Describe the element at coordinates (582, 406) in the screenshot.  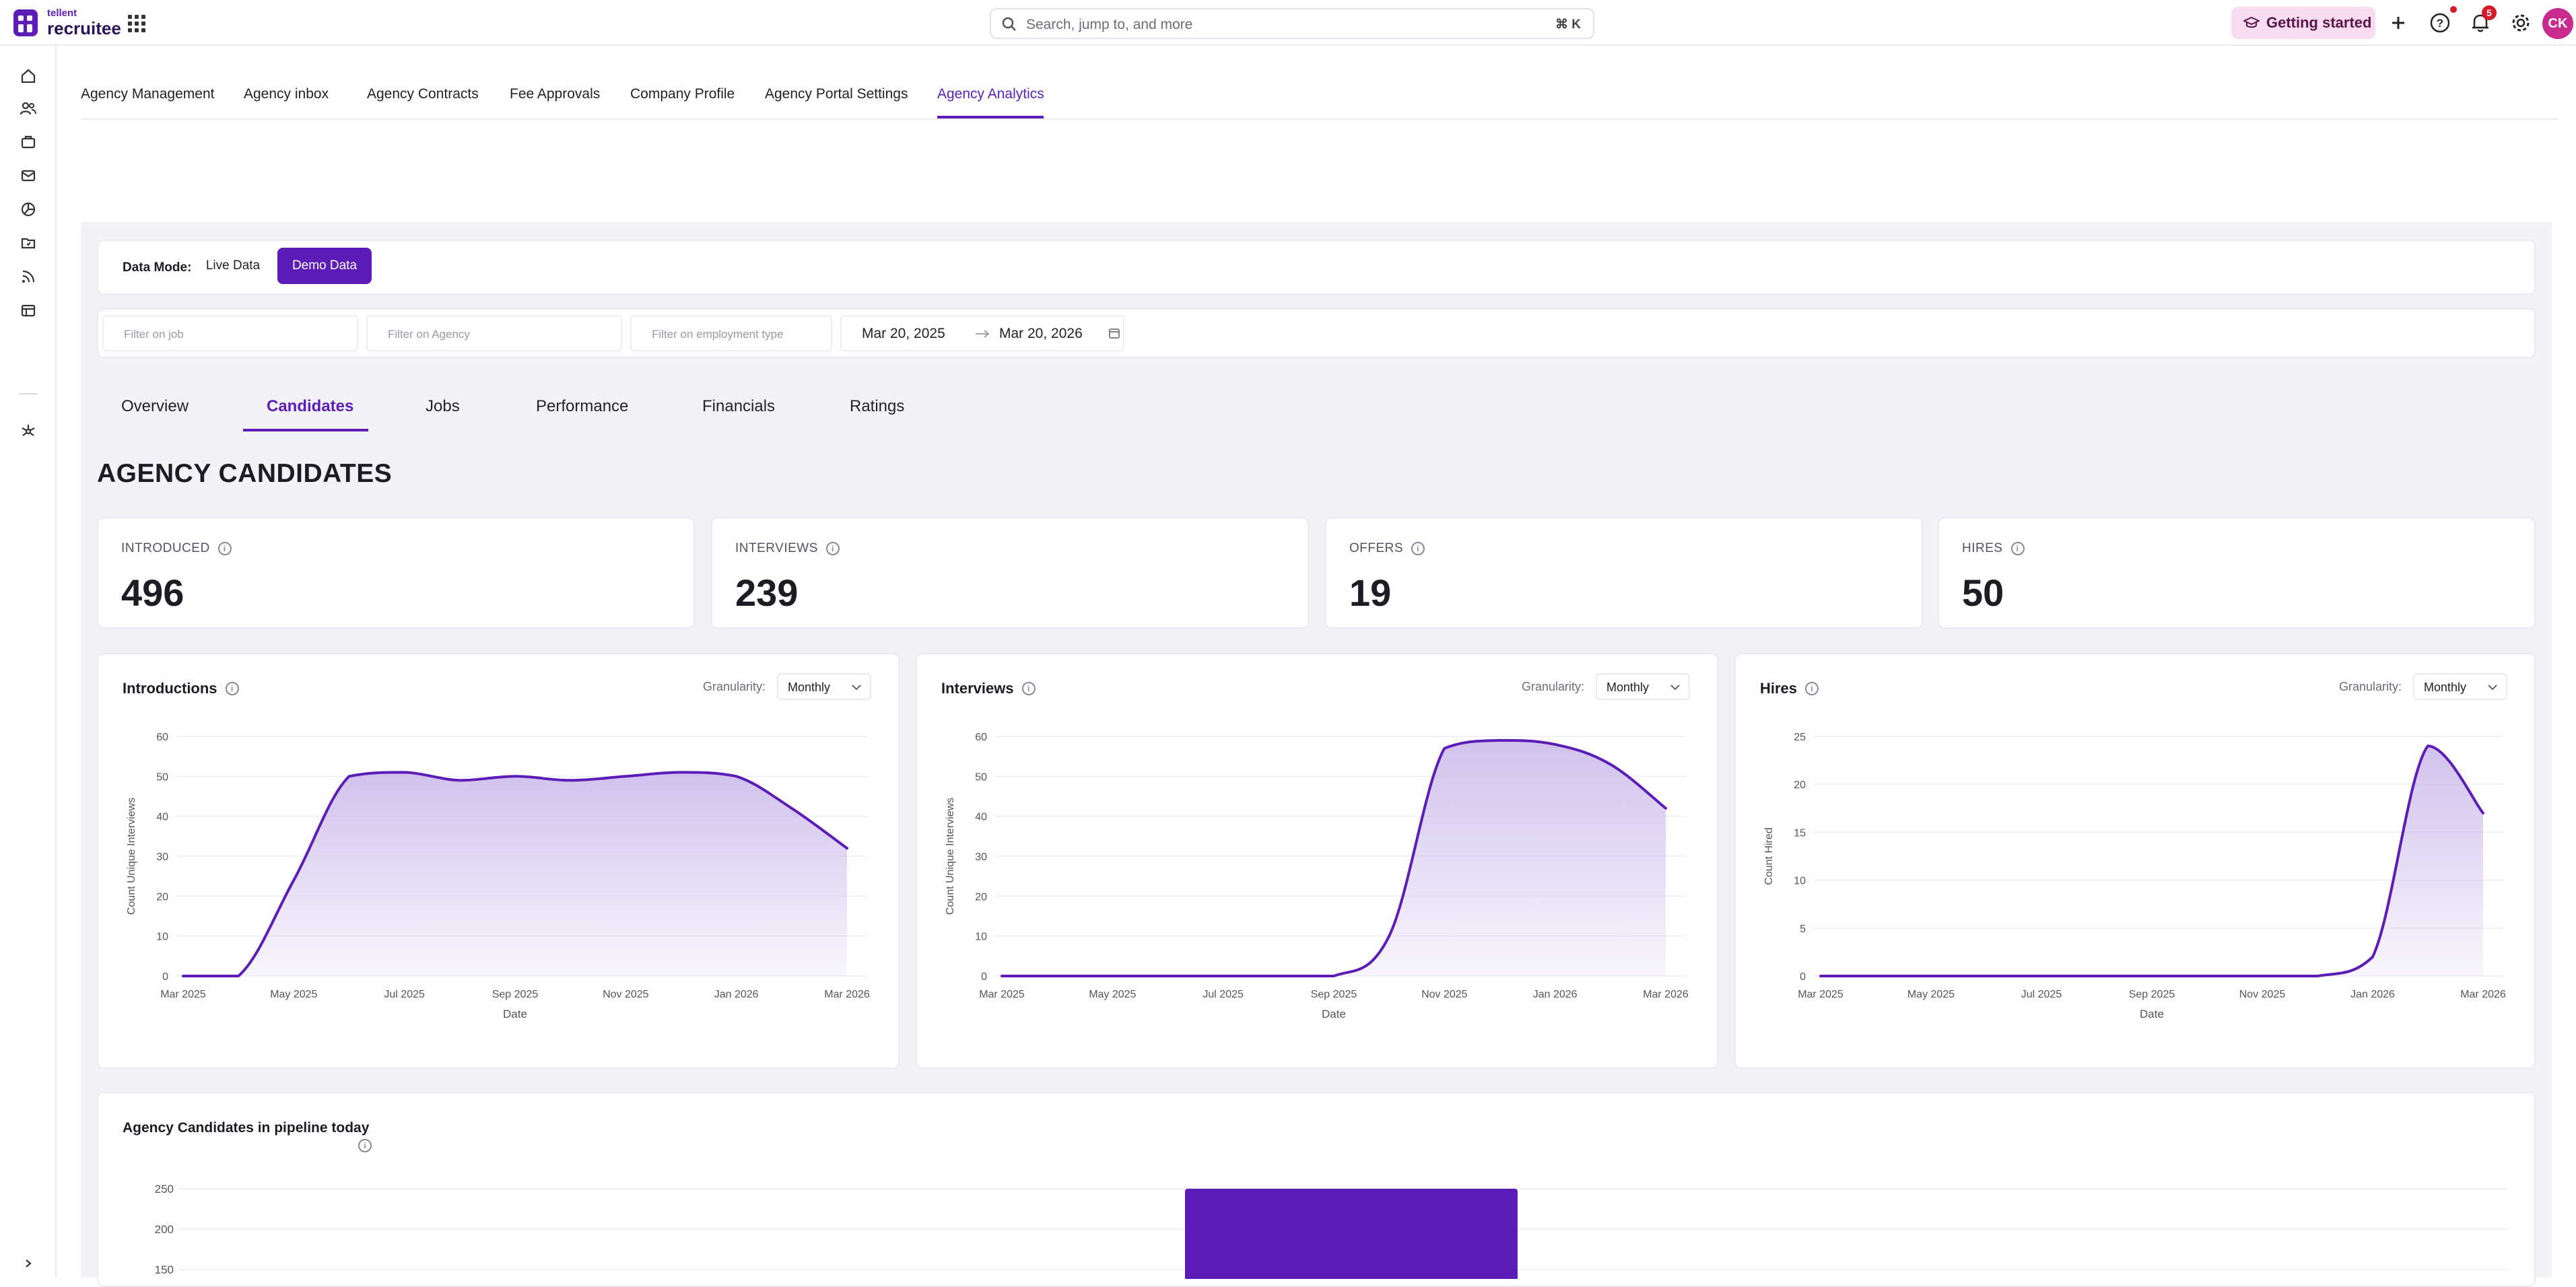
I see `tab-performance: Performance` at that location.